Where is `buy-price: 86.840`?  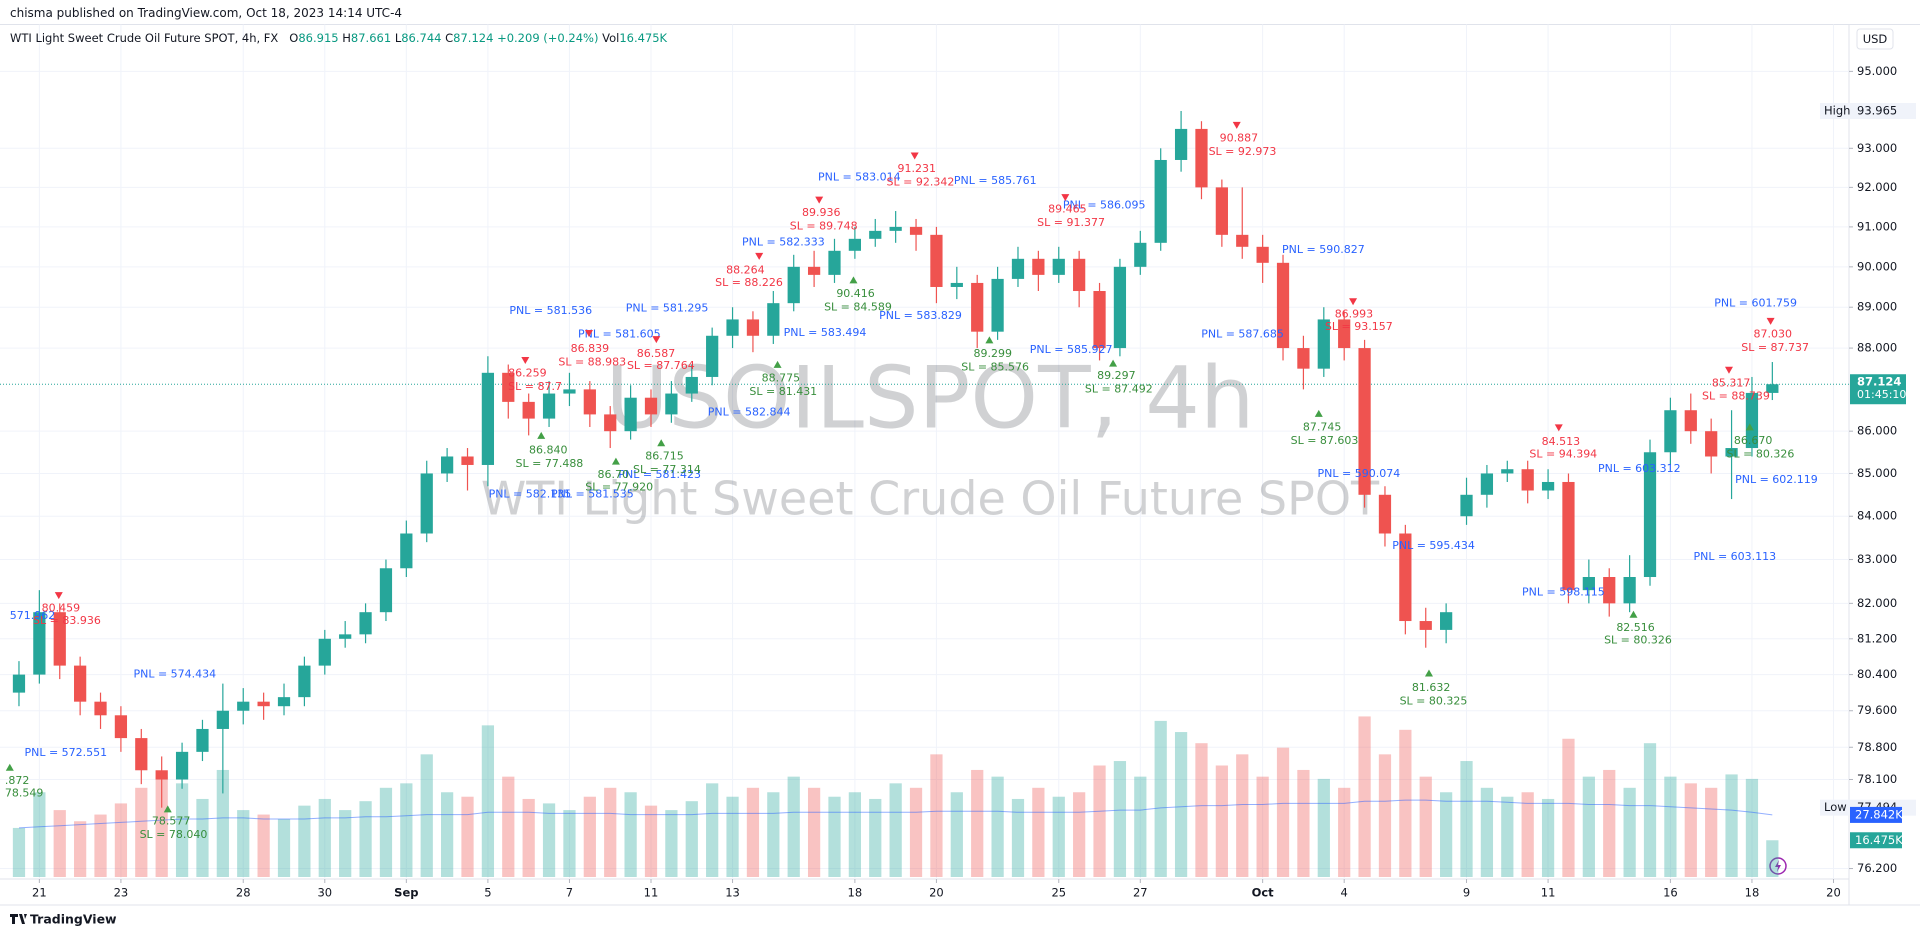
buy-price: 86.840 is located at coordinates (548, 450).